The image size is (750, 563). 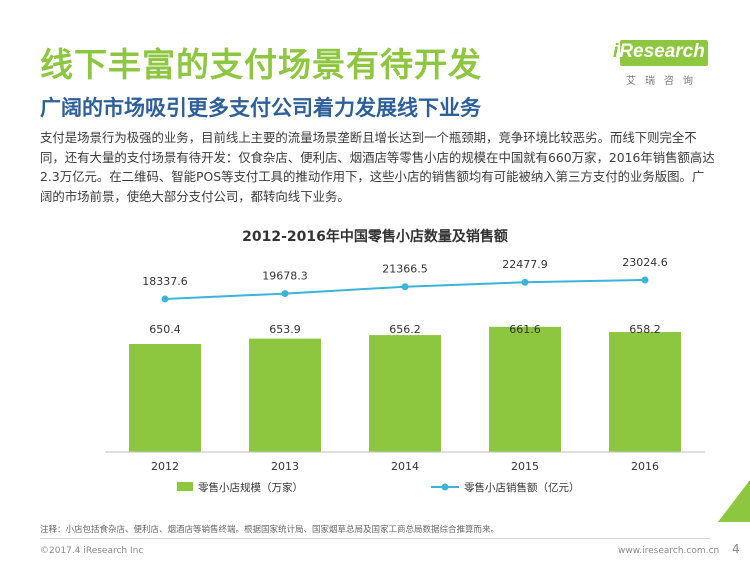 I want to click on bar-label-2014: 656.2, so click(x=405, y=329).